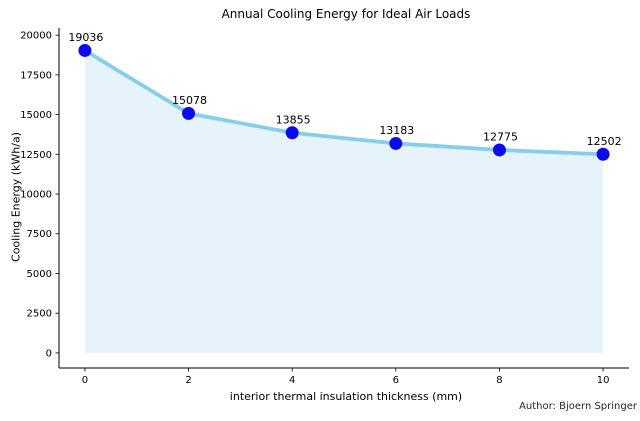  What do you see at coordinates (49, 353) in the screenshot?
I see `y-tick-label: 0` at bounding box center [49, 353].